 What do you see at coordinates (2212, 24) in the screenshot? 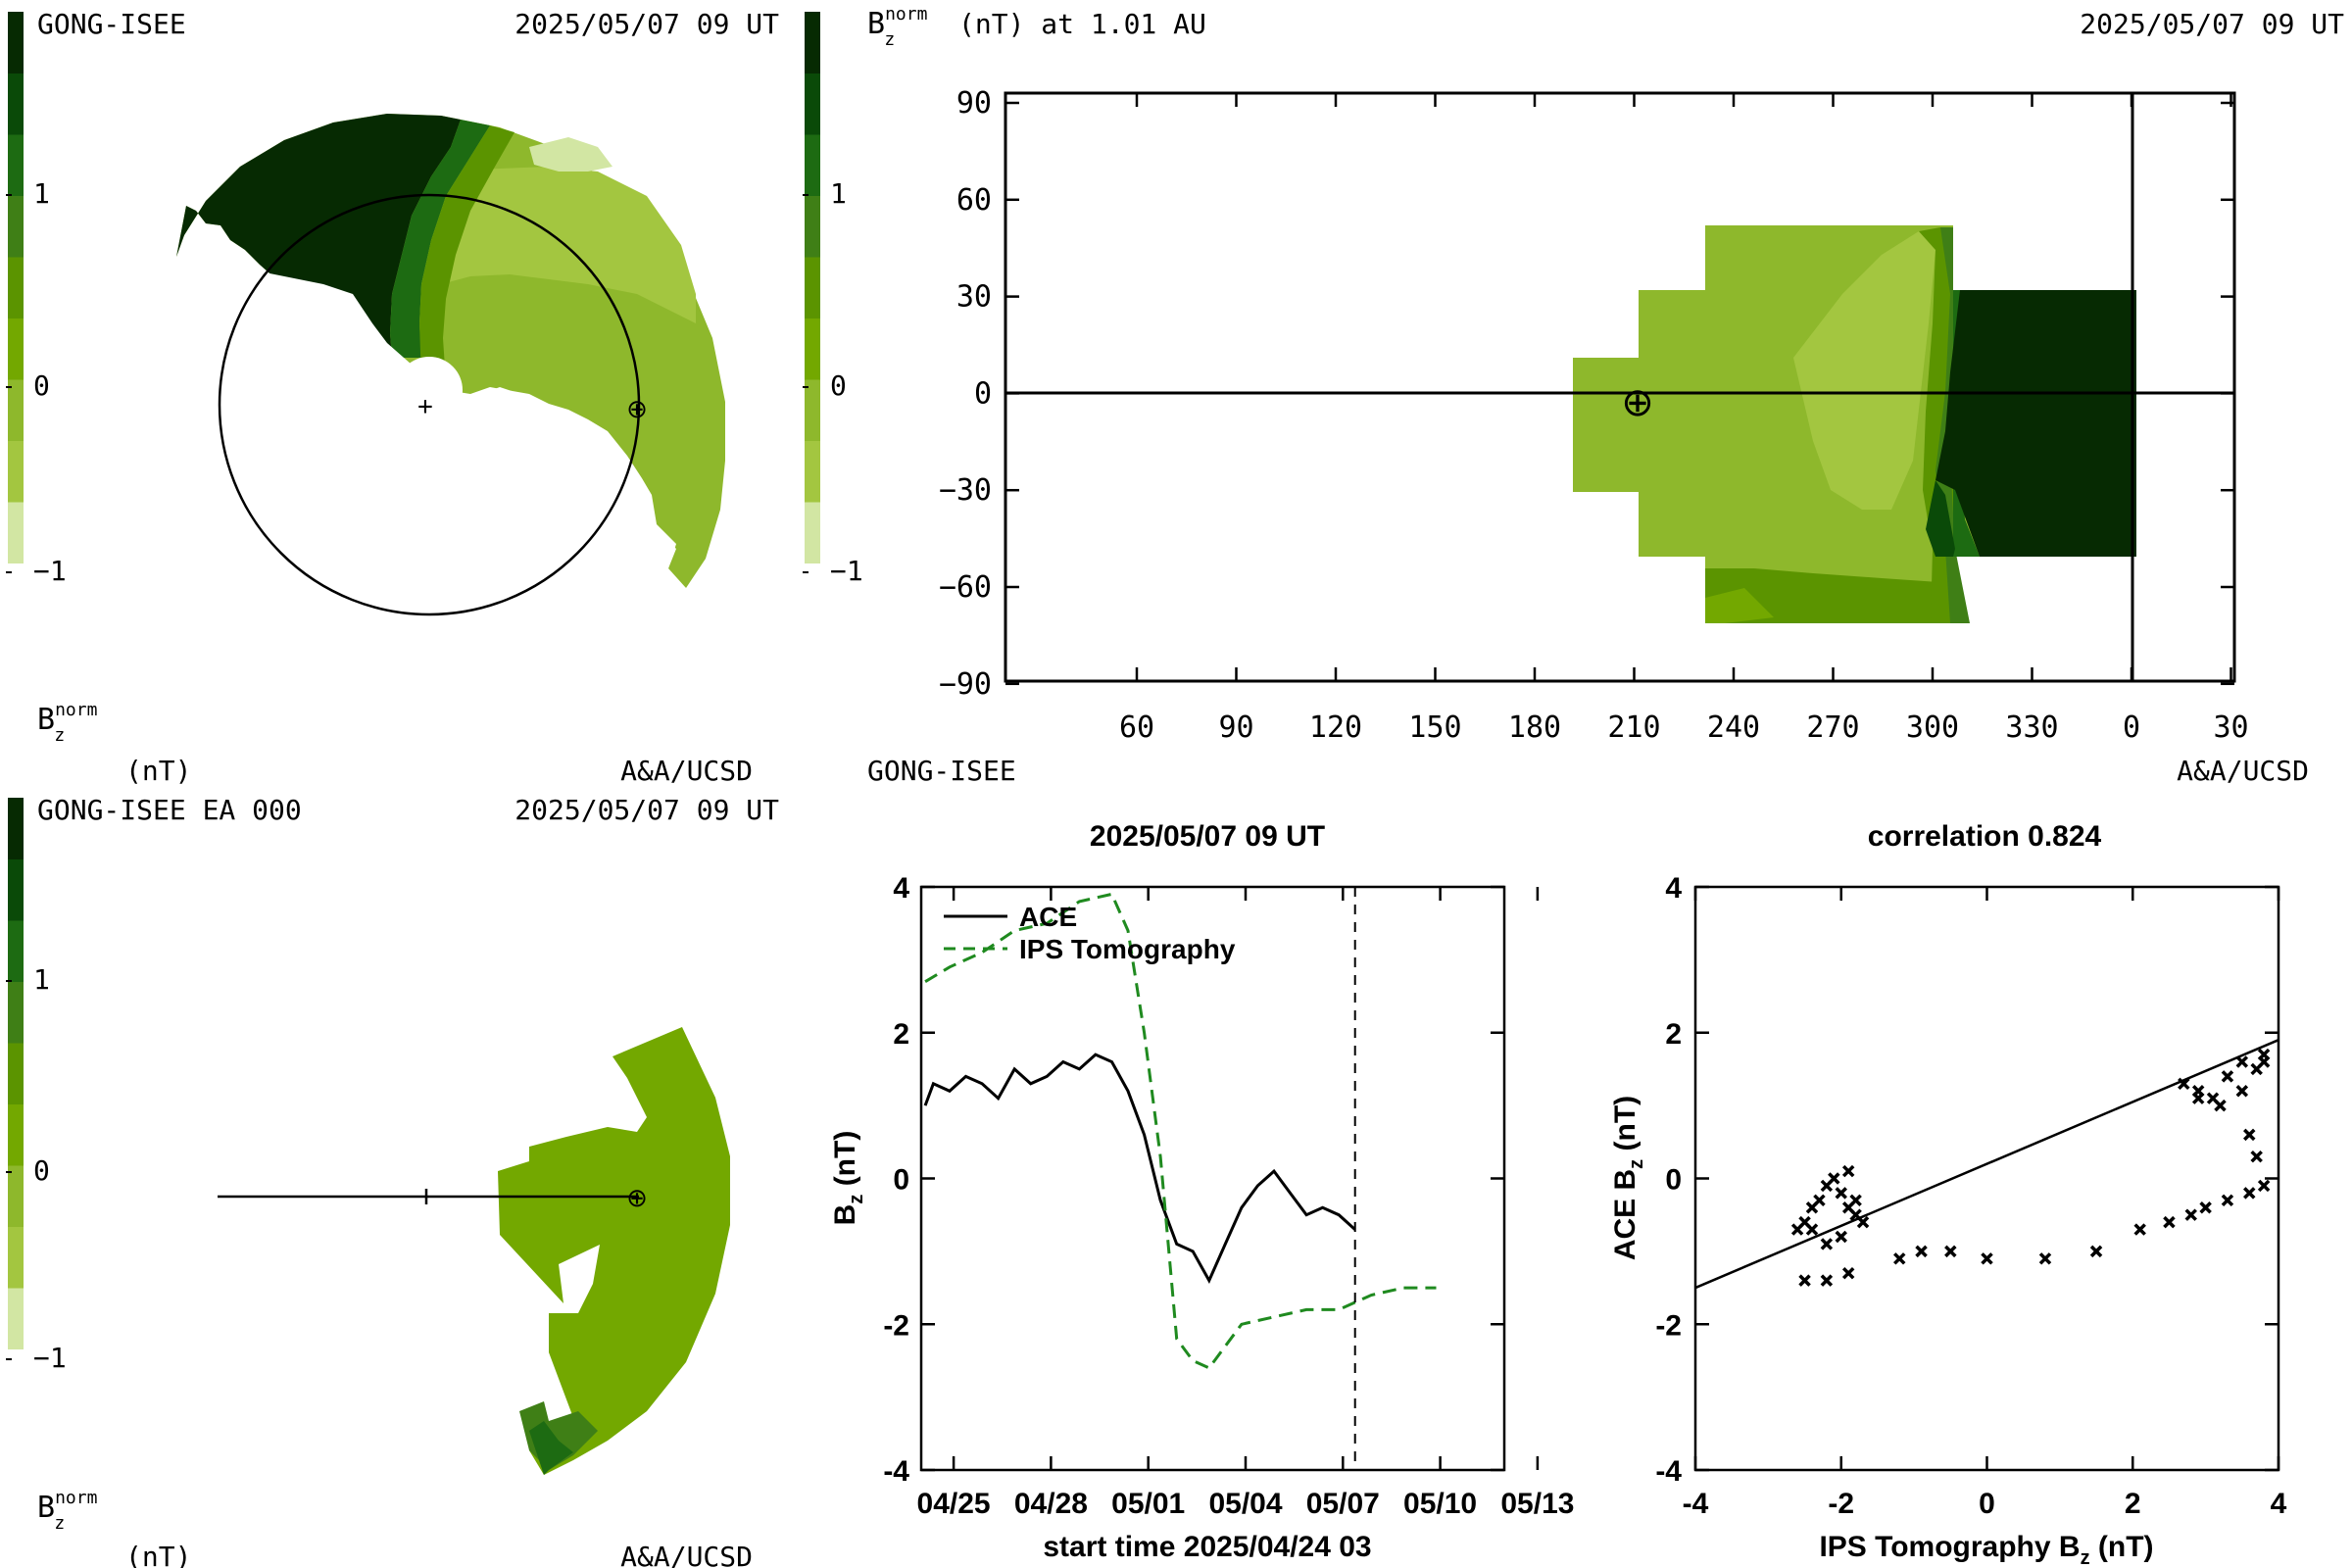
I see `map-date: 2025/05/07 09 UT` at bounding box center [2212, 24].